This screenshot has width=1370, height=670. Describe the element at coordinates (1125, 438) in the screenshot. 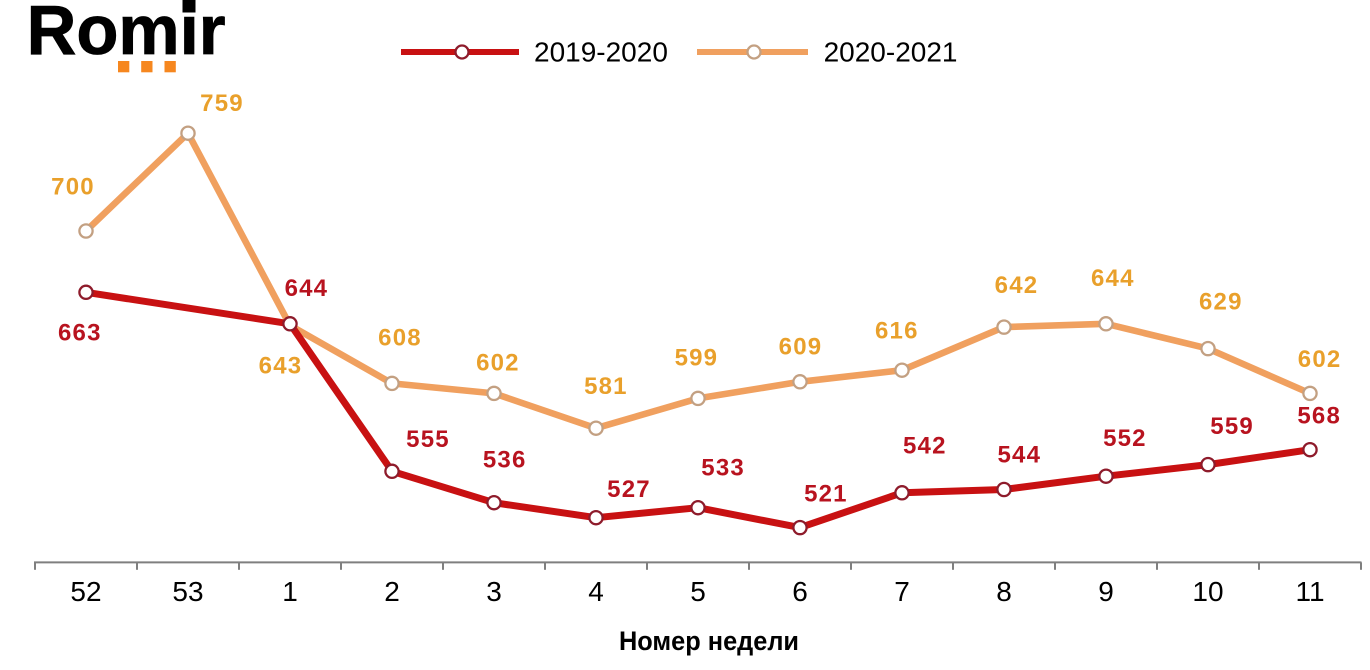

I see `svg-text: 552` at that location.